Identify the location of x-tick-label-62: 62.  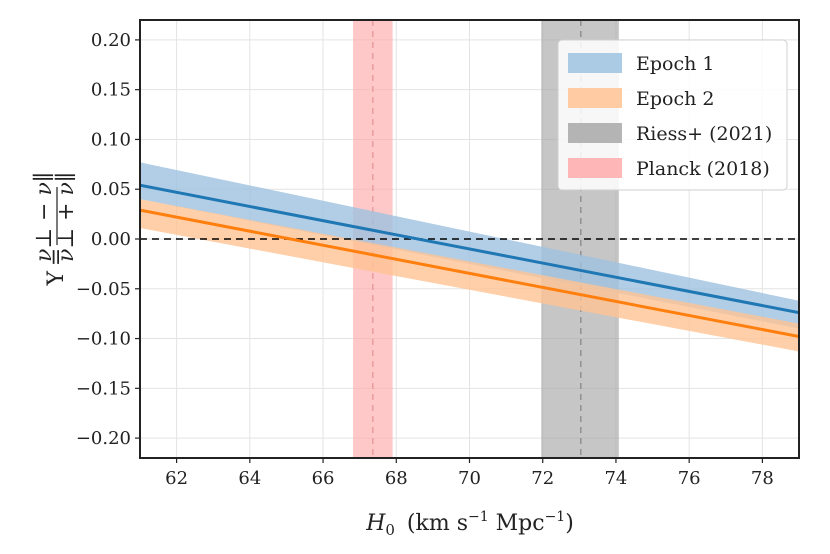
(176, 478).